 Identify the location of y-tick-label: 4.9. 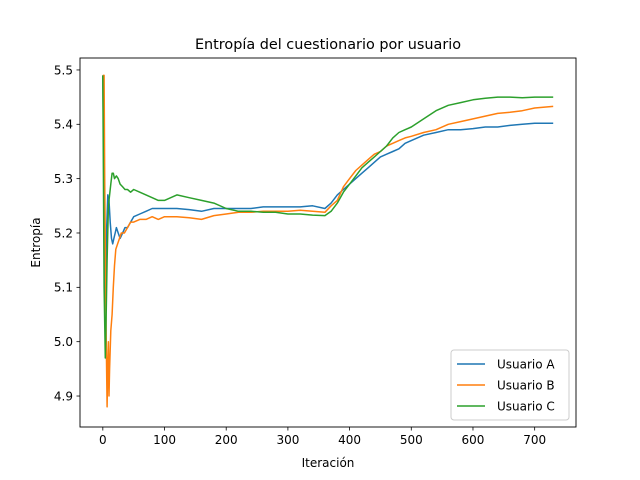
(63, 396).